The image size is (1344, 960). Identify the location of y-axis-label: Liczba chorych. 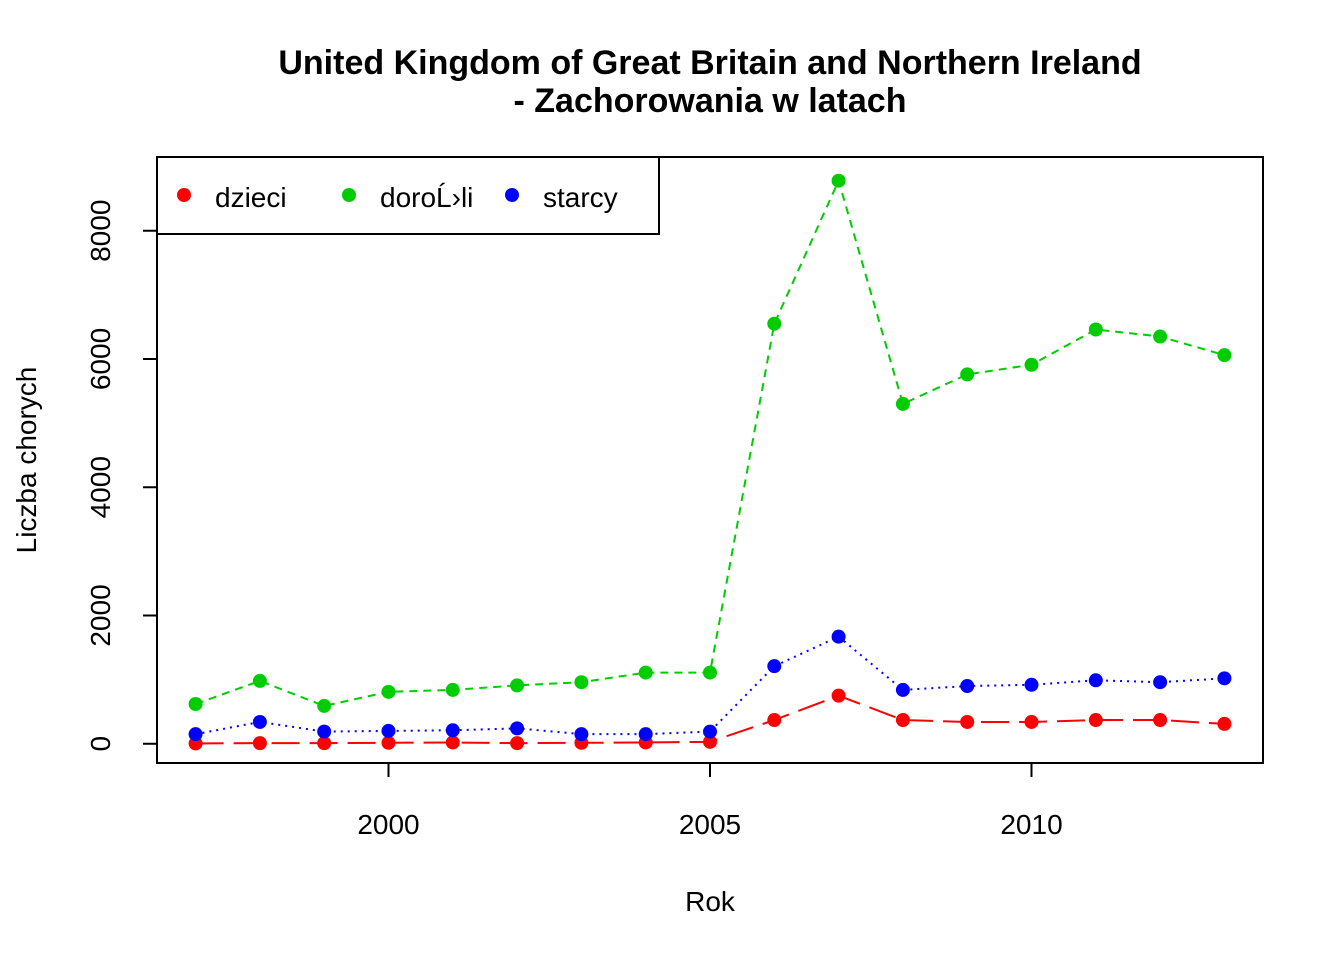
(26, 460).